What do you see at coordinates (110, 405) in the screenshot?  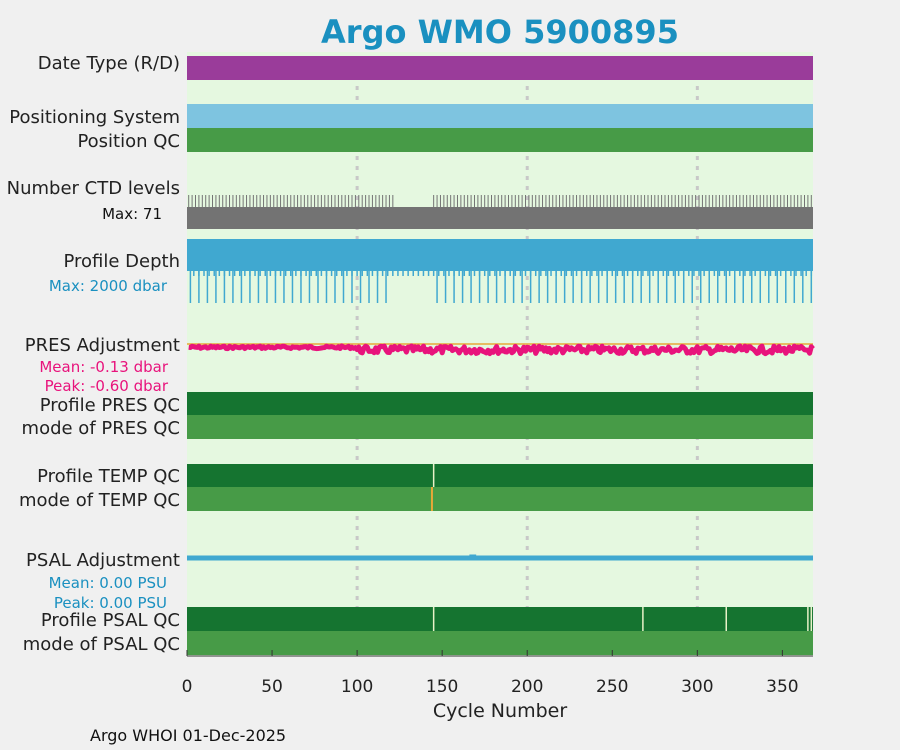 I see `label-profile-pres-qc: Profile PRES QC` at bounding box center [110, 405].